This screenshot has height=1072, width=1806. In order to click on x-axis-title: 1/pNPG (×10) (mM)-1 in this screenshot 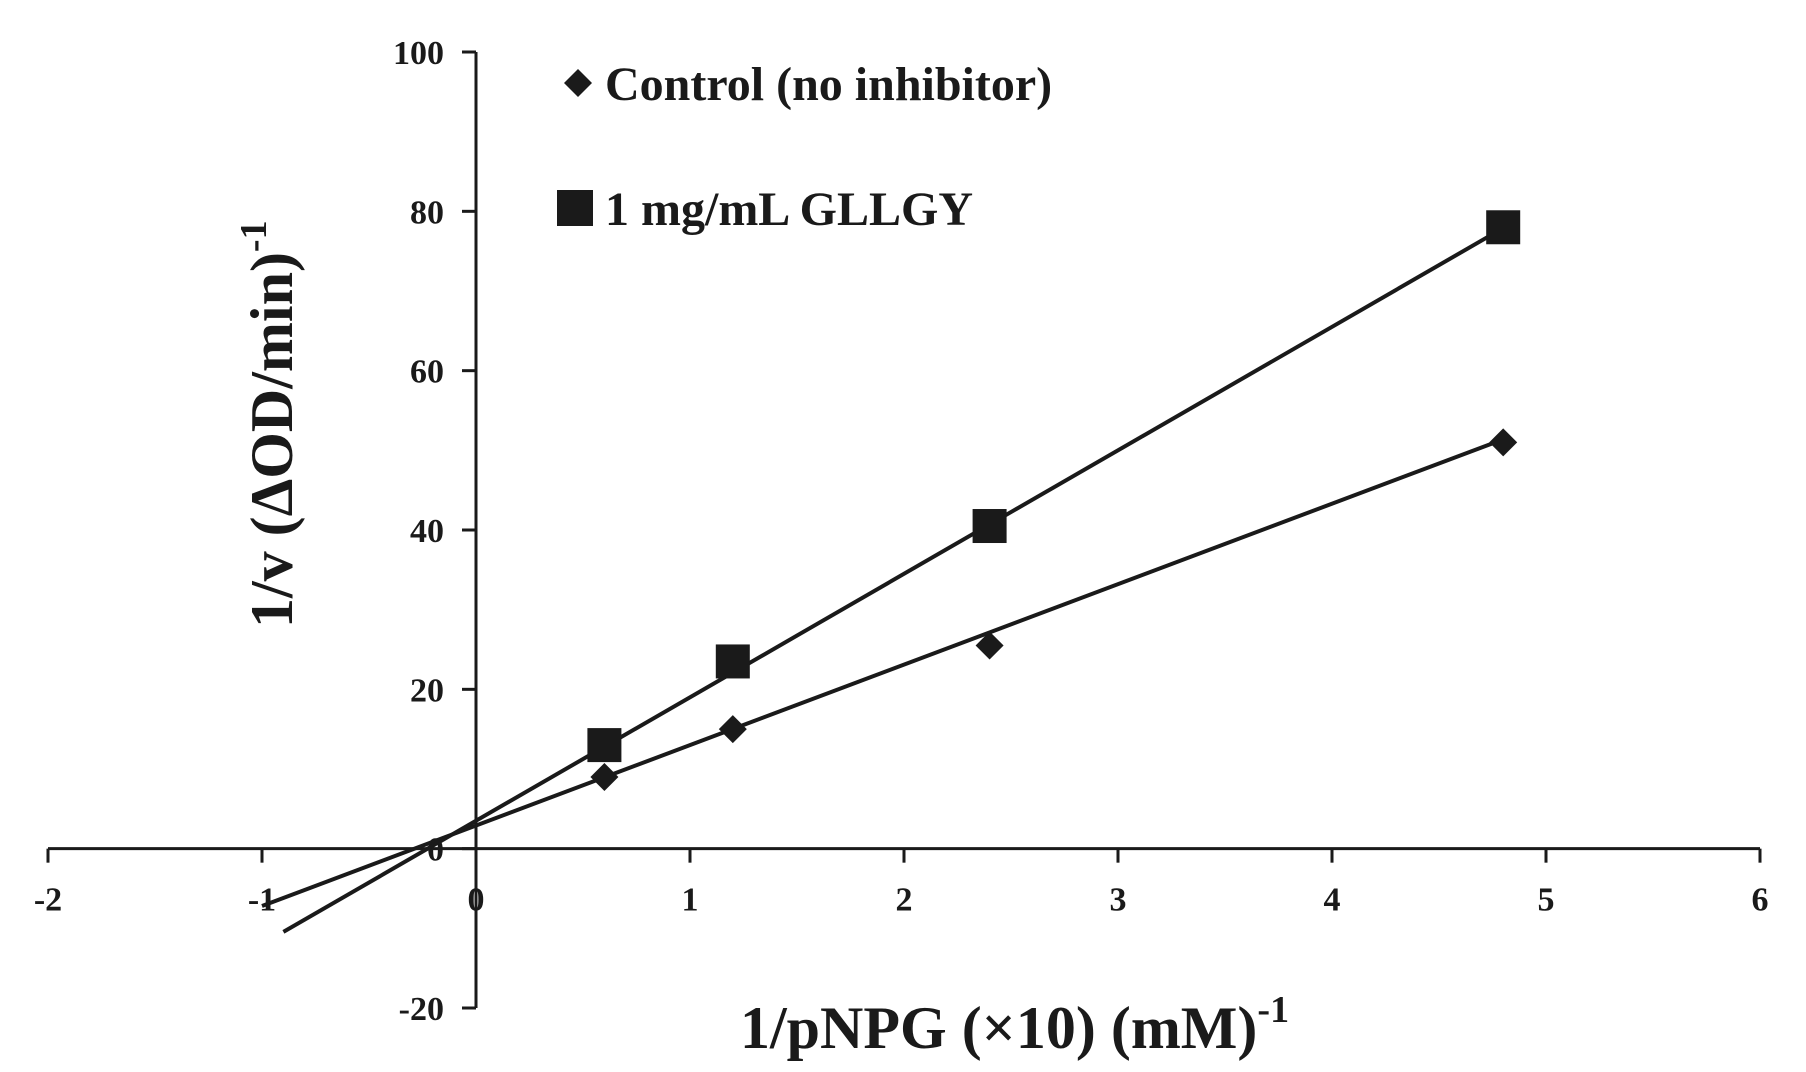, I will do `click(1014, 1025)`.